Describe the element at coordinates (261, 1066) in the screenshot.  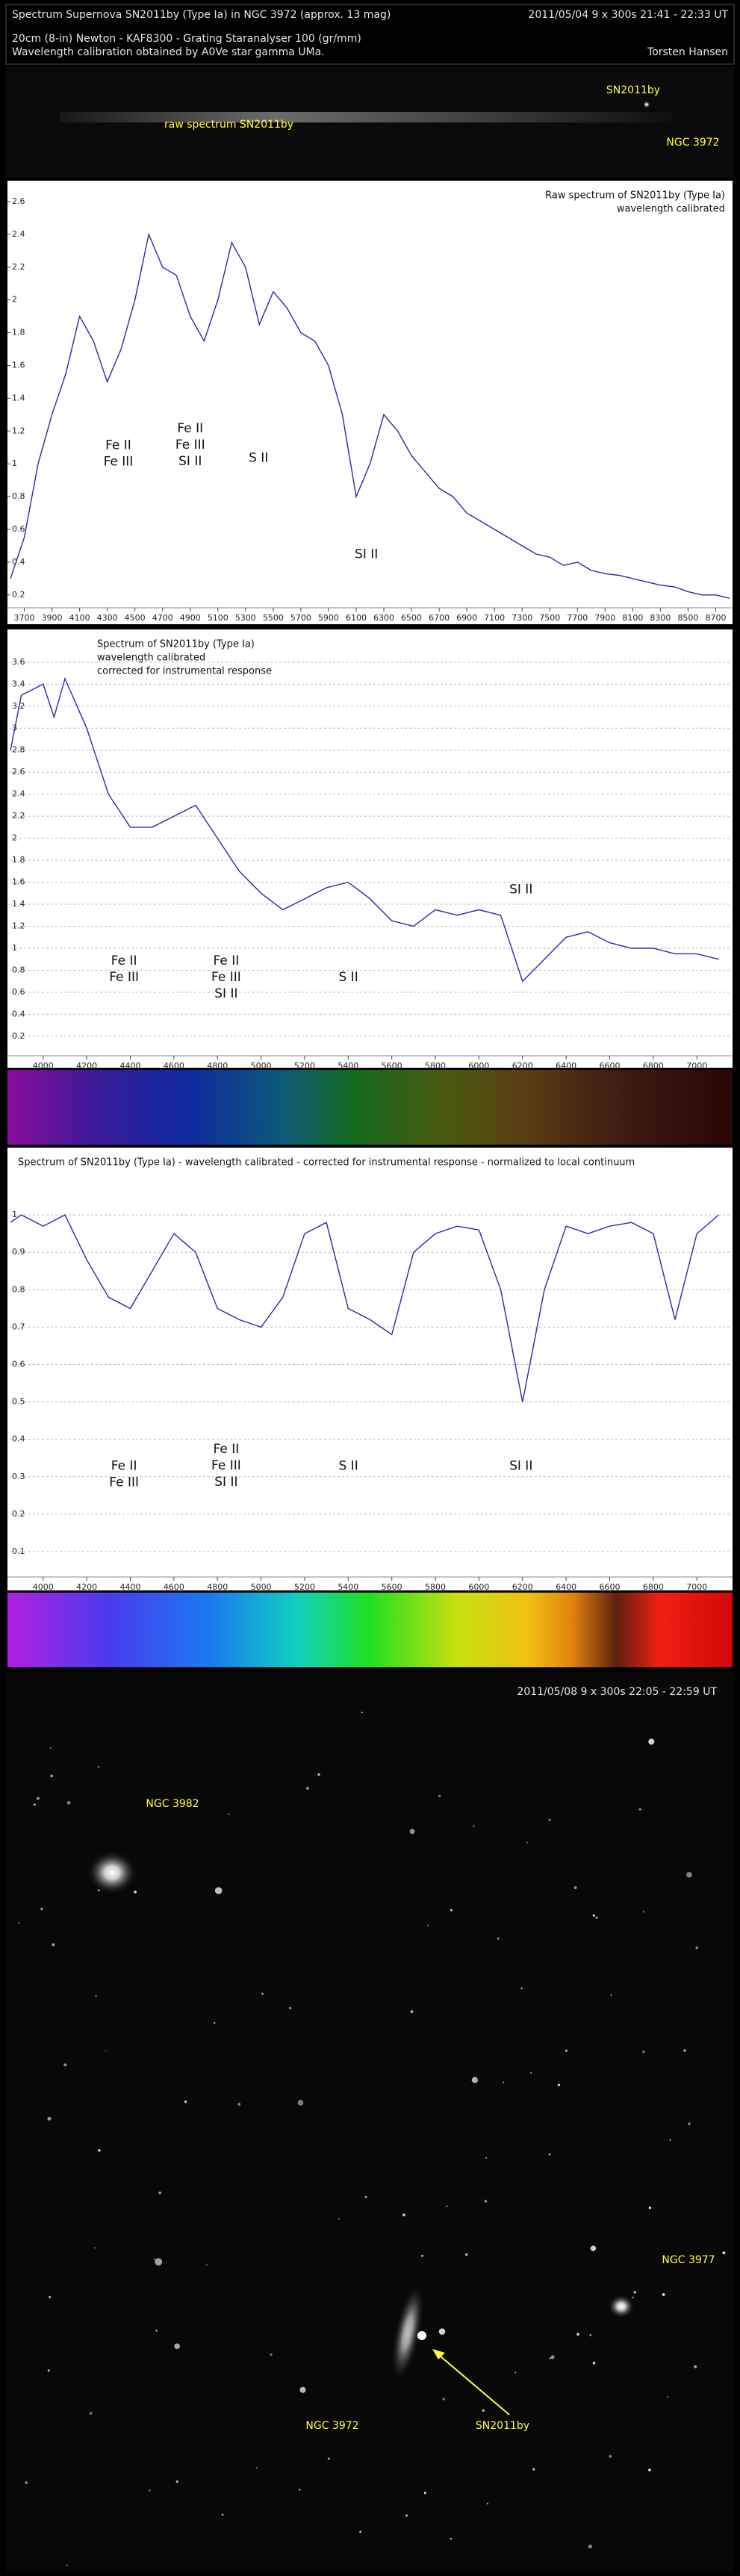
I see `x-tick-label: 5000` at that location.